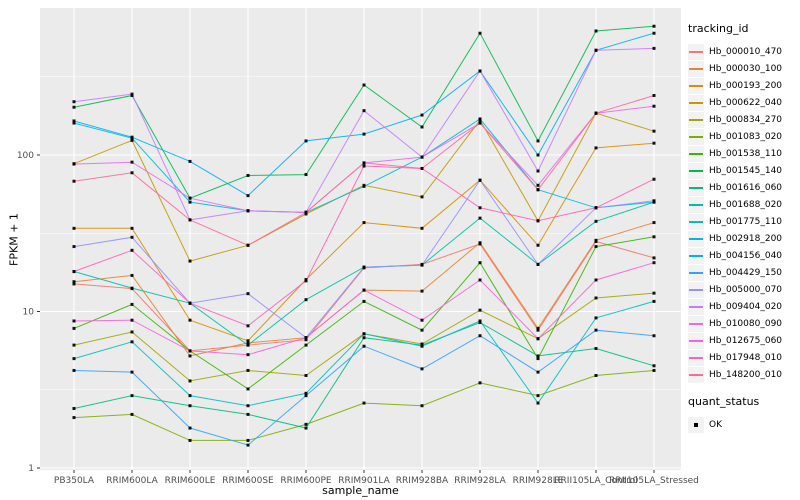 The width and height of the screenshot is (800, 500). I want to click on legend-item: Hb_000834_270, so click(744, 119).